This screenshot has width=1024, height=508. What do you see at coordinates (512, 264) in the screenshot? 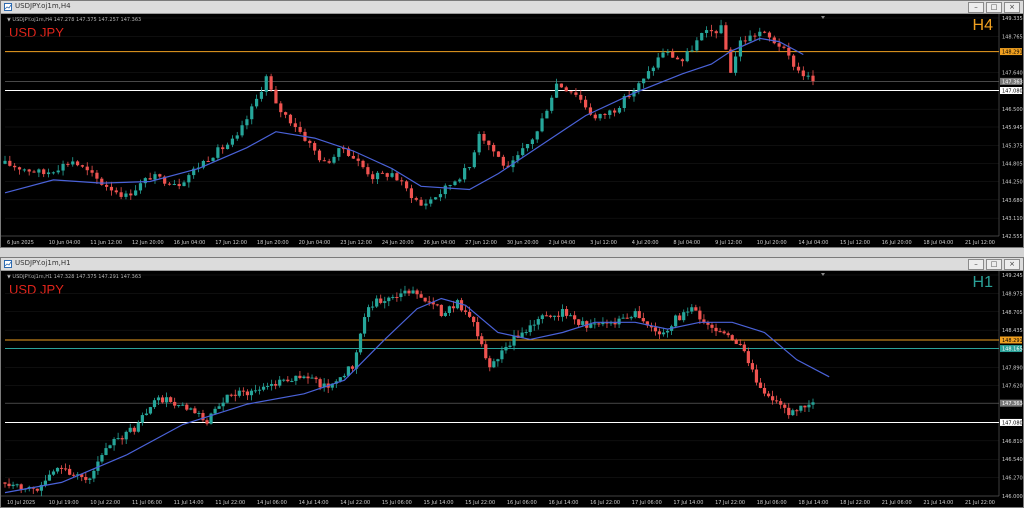
I see `window-titlebar: USDJPY.oj1m,H1 – □ ×` at bounding box center [512, 264].